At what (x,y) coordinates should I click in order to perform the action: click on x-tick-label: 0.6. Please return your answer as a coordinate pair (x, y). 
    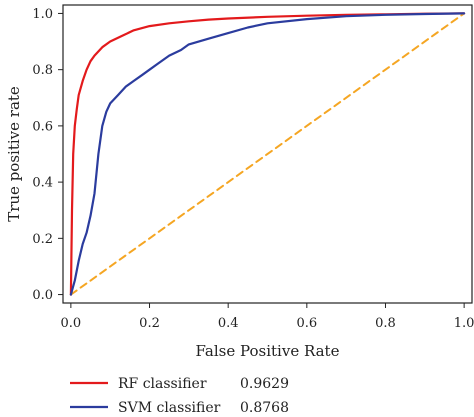
    Looking at the image, I should click on (306, 323).